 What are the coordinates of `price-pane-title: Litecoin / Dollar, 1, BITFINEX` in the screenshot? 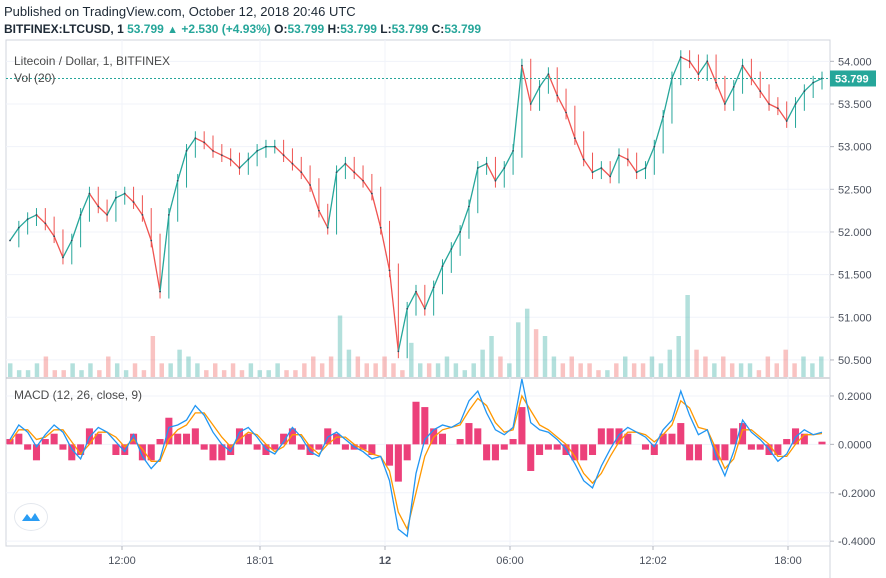 It's located at (92, 61).